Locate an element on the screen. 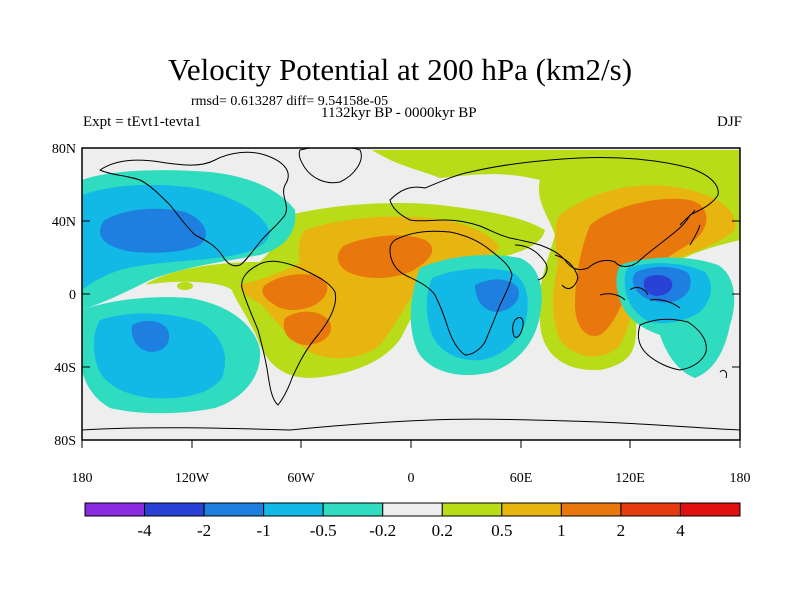 This screenshot has width=800, height=600. period-label: 1132kyr BP - 0000kyr BP is located at coordinates (399, 113).